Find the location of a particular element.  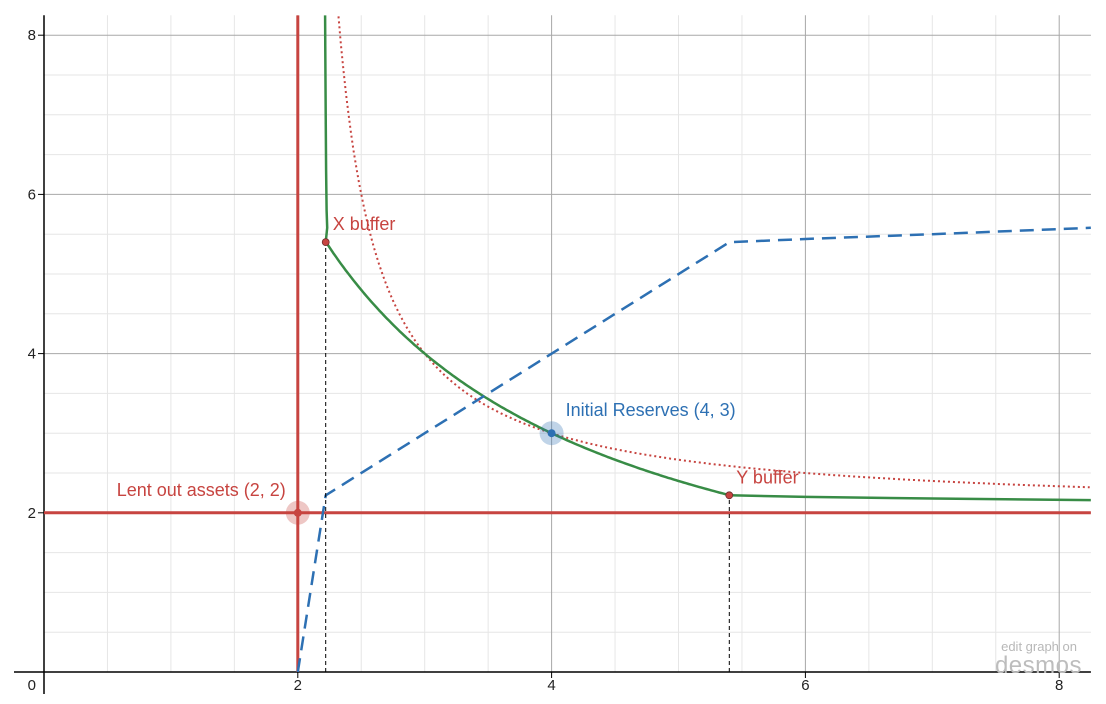

point-label: Lent out assets (2, 2) is located at coordinates (201, 490).